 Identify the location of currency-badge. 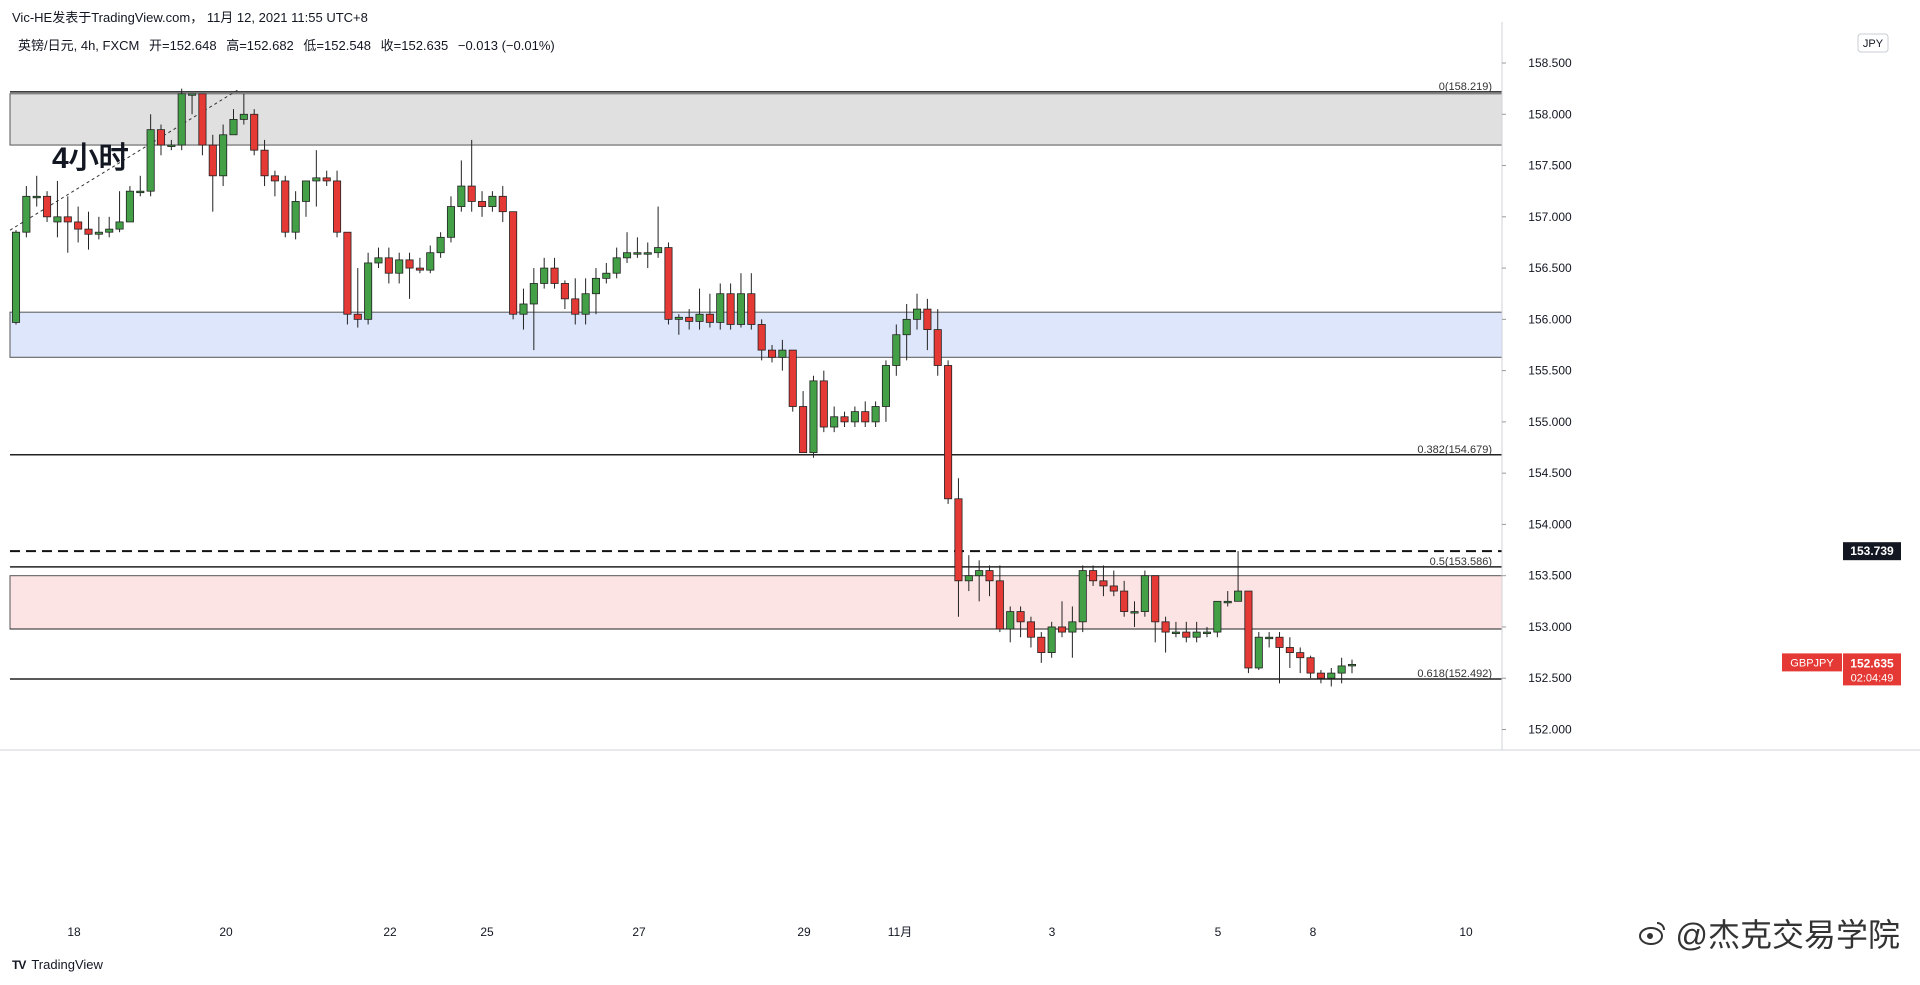
(1873, 43).